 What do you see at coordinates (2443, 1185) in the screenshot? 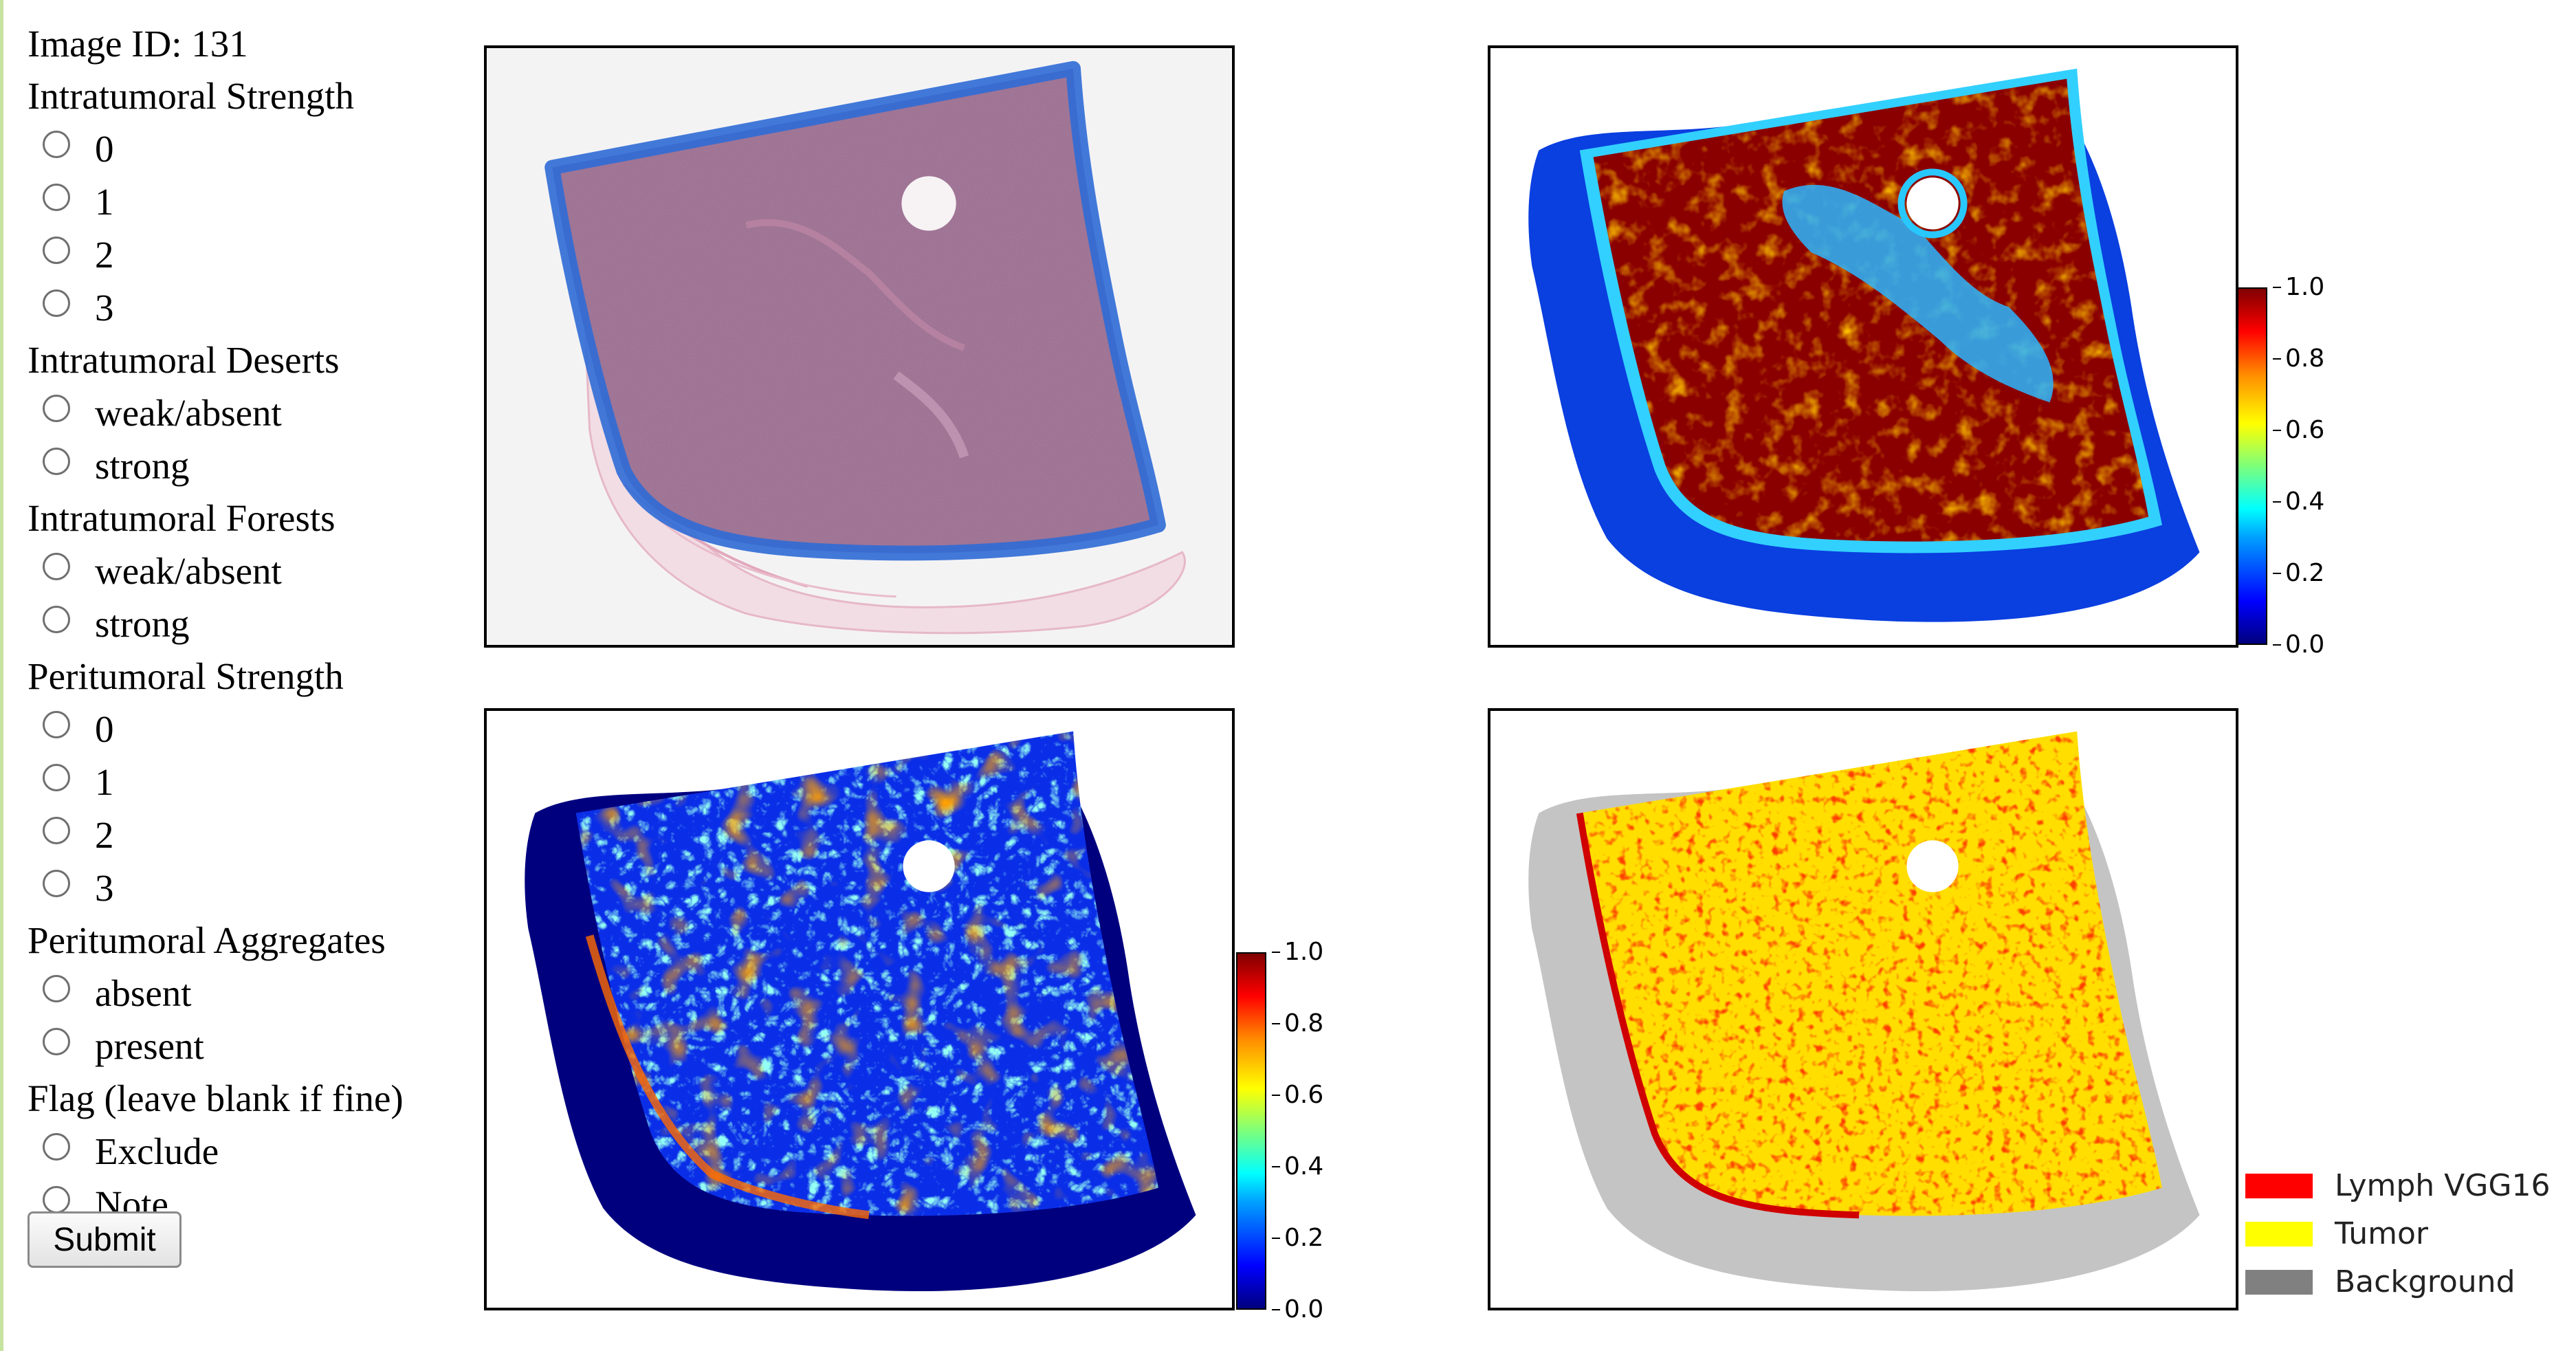
I see `legend-label: Lymph VGG16` at bounding box center [2443, 1185].